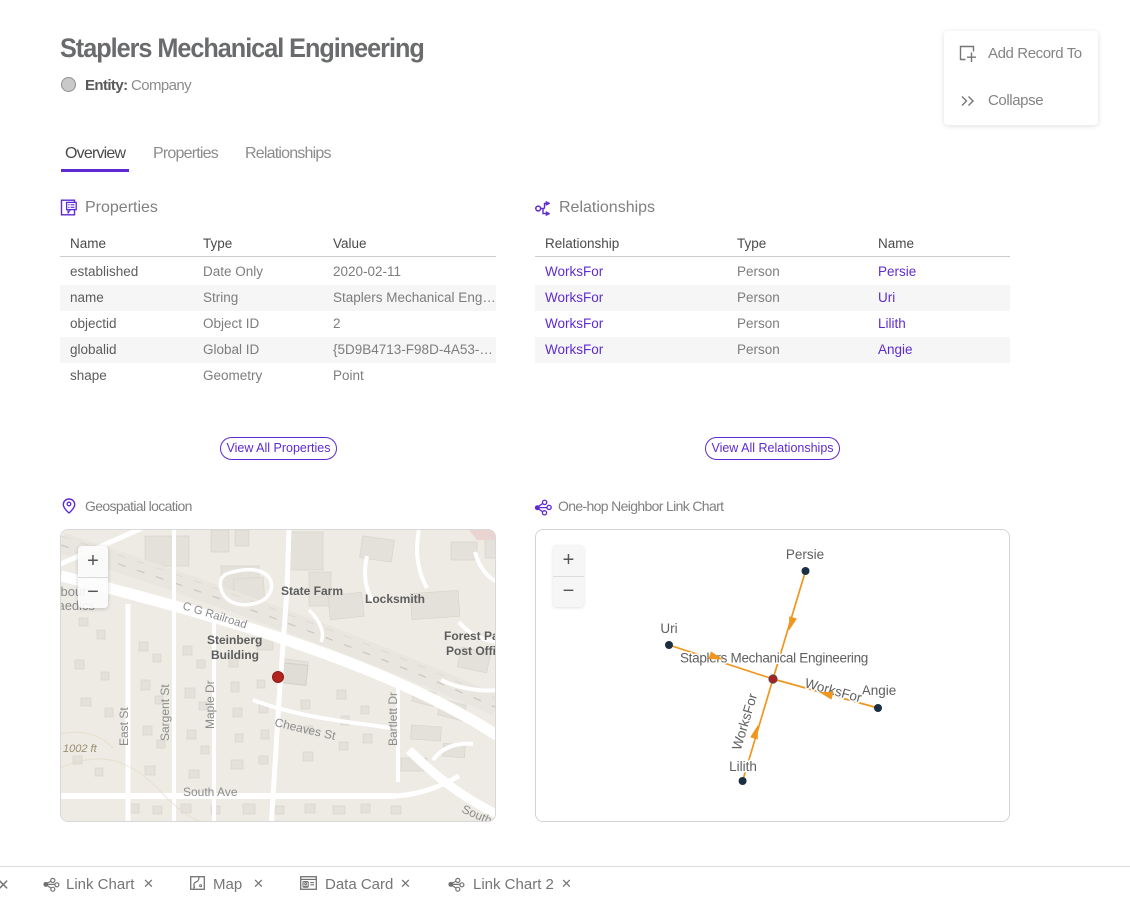 This screenshot has height=903, width=1130. I want to click on svg-text: Post Offic, so click(471, 651).